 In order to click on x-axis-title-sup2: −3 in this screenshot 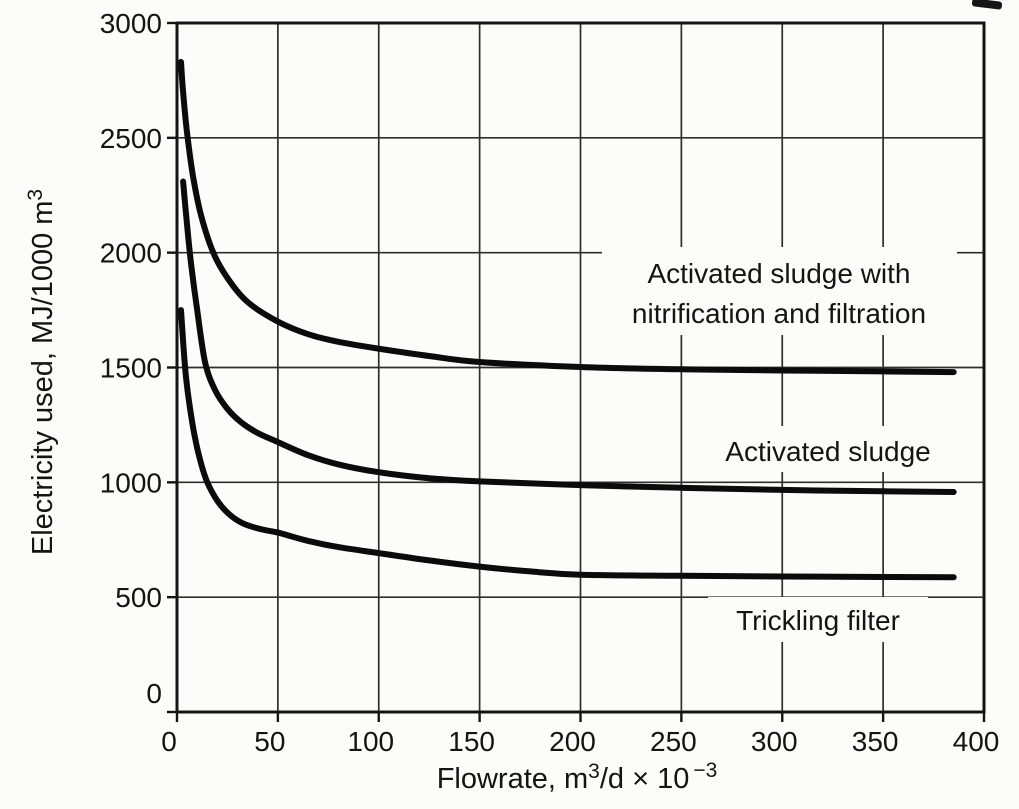, I will do `click(705, 770)`.